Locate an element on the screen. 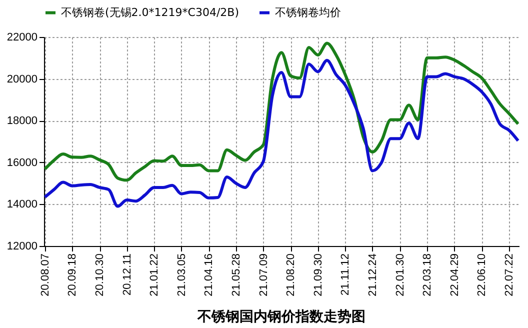  x-tick-label: 22.03.18 is located at coordinates (428, 275).